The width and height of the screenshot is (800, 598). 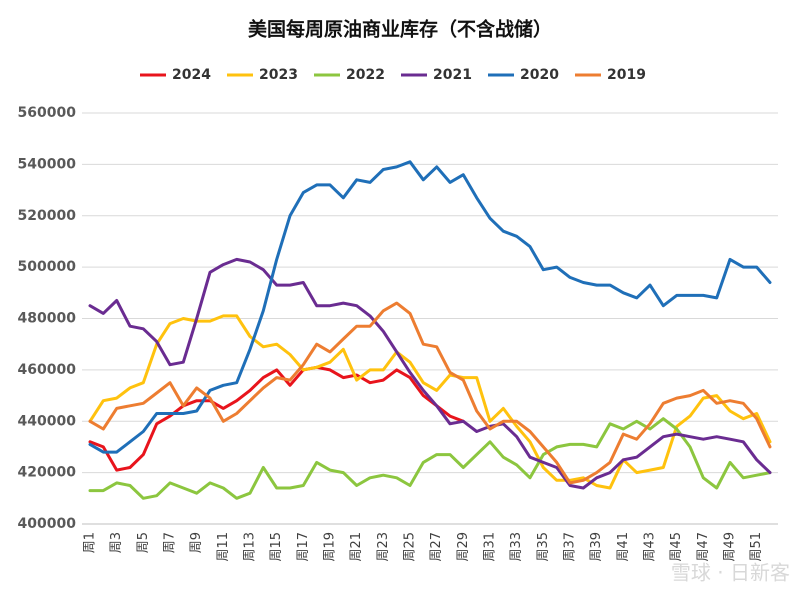 I want to click on legend-label: 2020, so click(x=539, y=75).